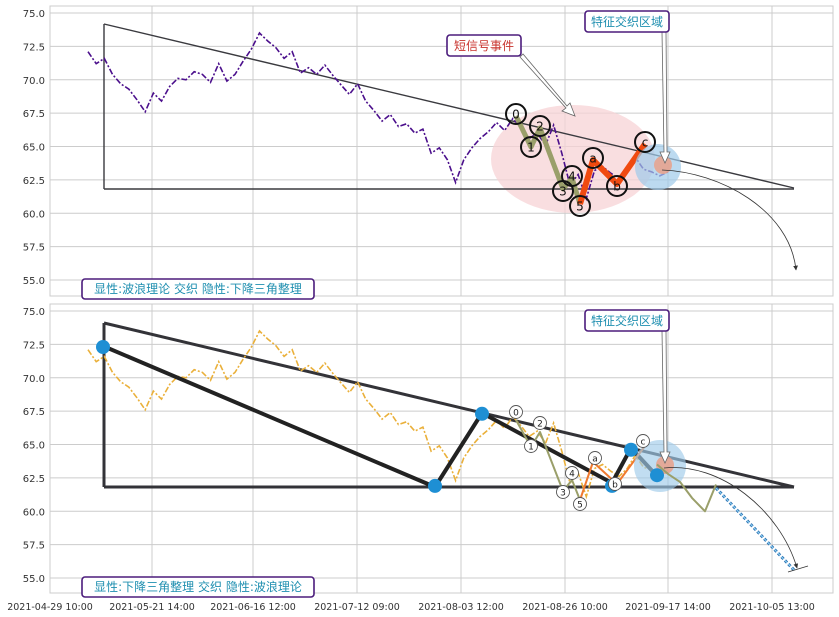 Image resolution: width=839 pixels, height=617 pixels. What do you see at coordinates (34, 248) in the screenshot?
I see `top-y-tick-label: 57.5` at bounding box center [34, 248].